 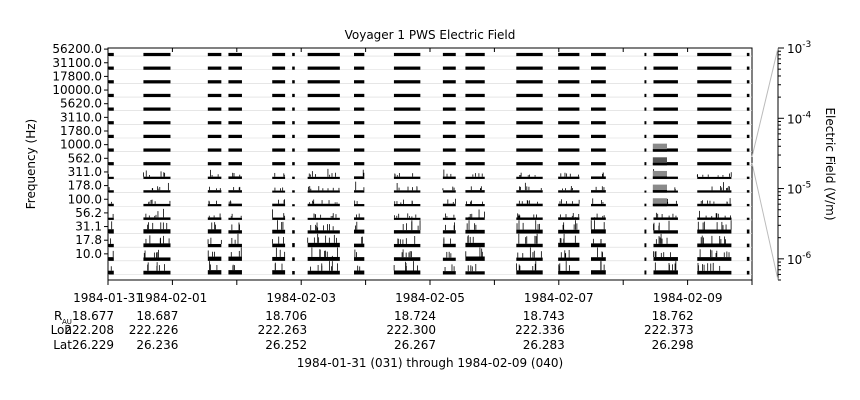 What do you see at coordinates (799, 189) in the screenshot?
I see `colorbar-tick-label: 10⁻⁵` at bounding box center [799, 189].